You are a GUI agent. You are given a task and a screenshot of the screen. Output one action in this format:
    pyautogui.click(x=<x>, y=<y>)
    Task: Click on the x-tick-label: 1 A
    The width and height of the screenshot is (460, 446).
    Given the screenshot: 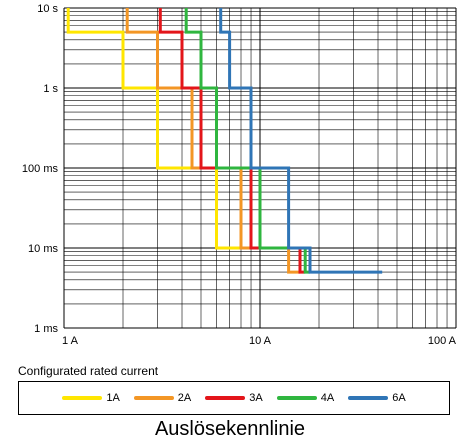 What is the action you would take?
    pyautogui.click(x=70, y=341)
    